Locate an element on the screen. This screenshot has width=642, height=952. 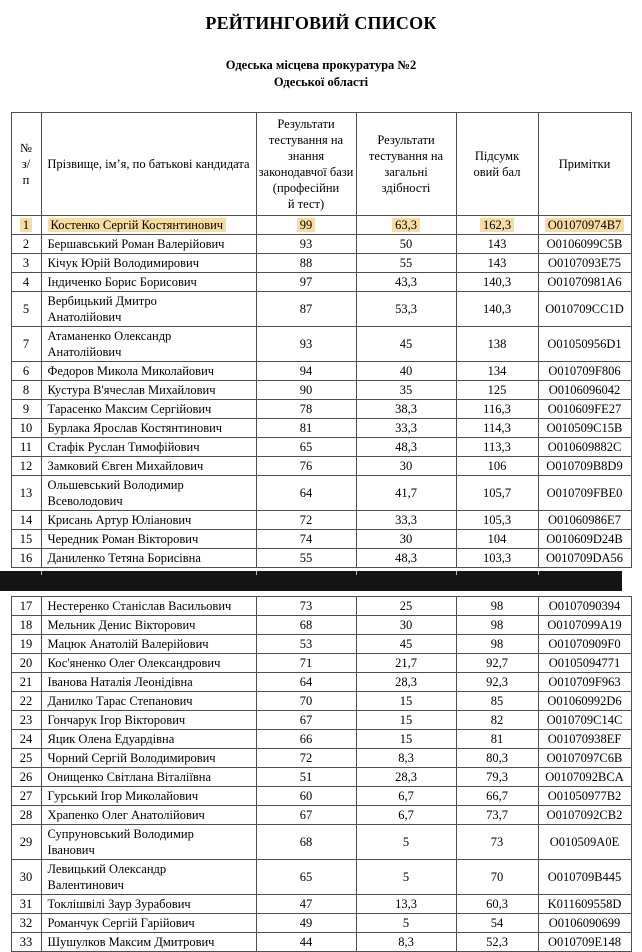
note-code-cell: O010509C15B is located at coordinates (584, 428).